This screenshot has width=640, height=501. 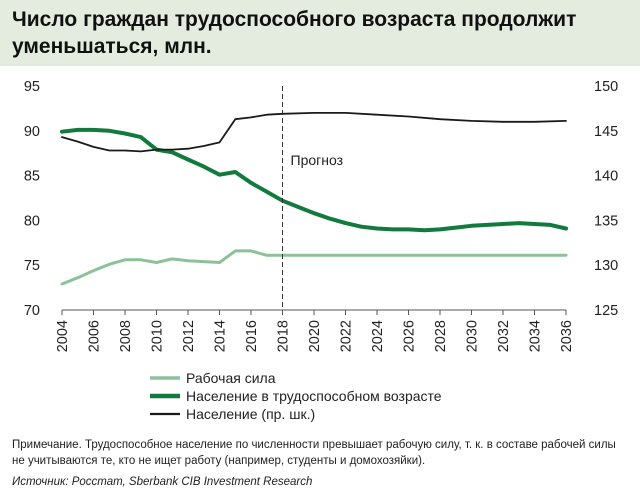 I want to click on legend-label: Население в трудоспособном возрасте, so click(x=314, y=396).